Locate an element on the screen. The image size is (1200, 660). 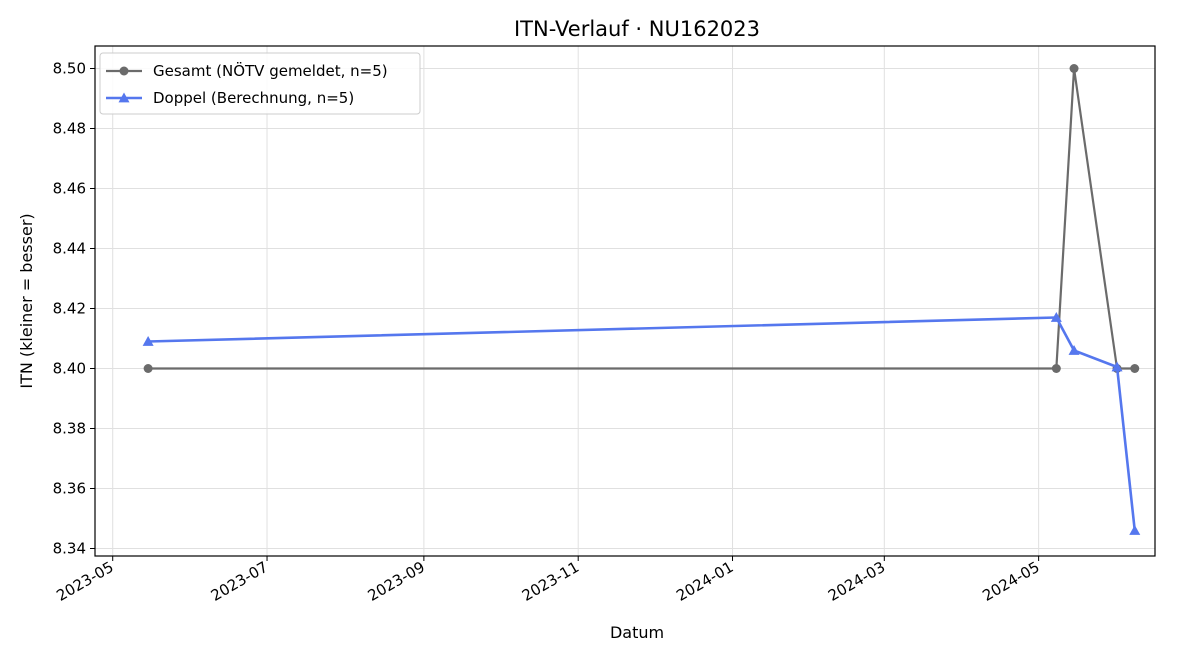
x-axis-label: Datum is located at coordinates (637, 632).